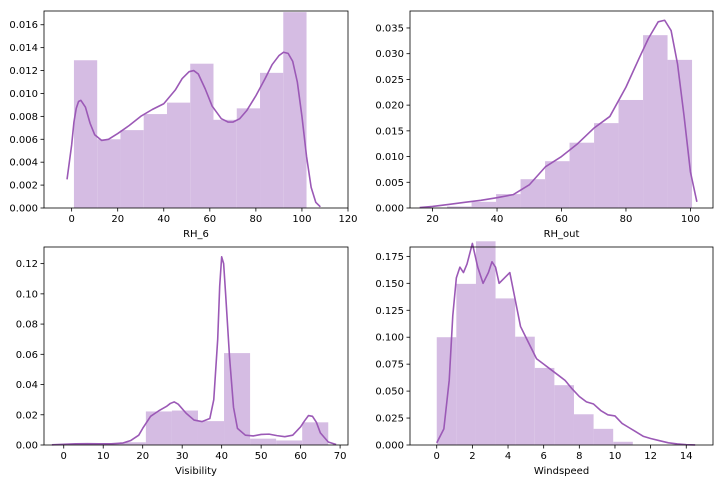  Describe the element at coordinates (389, 338) in the screenshot. I see `y-tick-label: 0.100` at that location.